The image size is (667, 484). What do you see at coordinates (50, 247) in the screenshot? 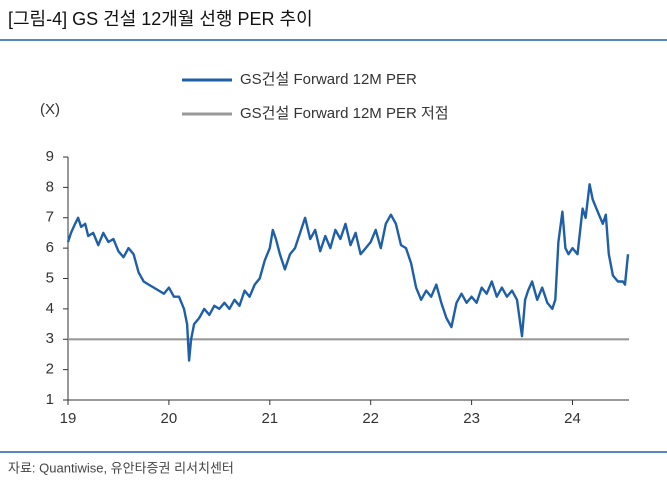
I see `y-tick-label: 6` at bounding box center [50, 247].